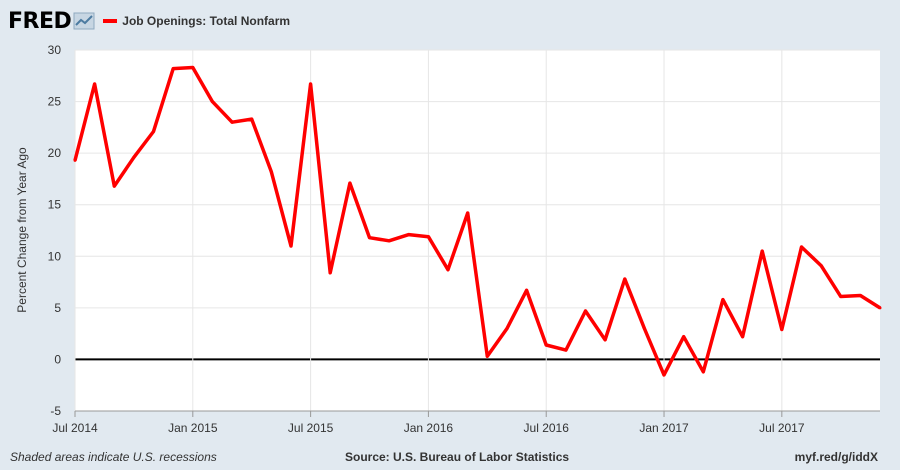 The width and height of the screenshot is (900, 470). What do you see at coordinates (193, 428) in the screenshot?
I see `x-tick-label: Jan 2015` at bounding box center [193, 428].